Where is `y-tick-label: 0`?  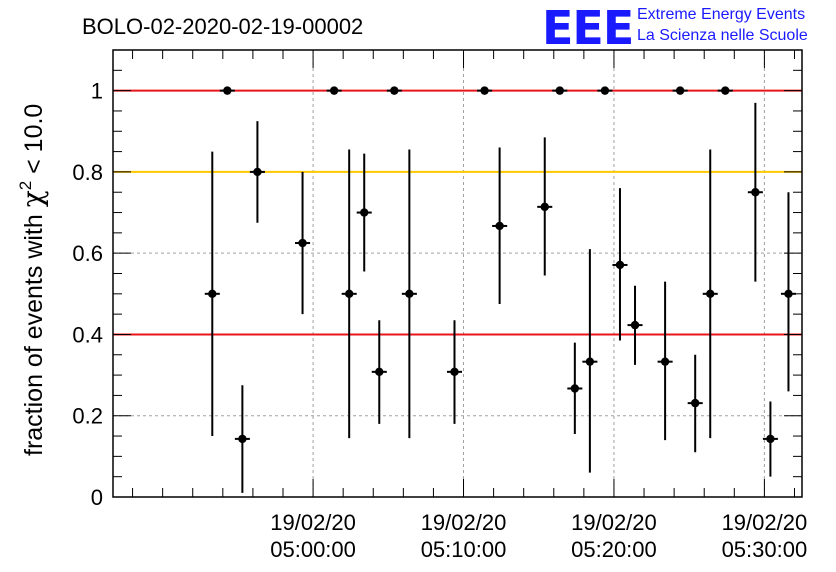
y-tick-label: 0 is located at coordinates (97, 497).